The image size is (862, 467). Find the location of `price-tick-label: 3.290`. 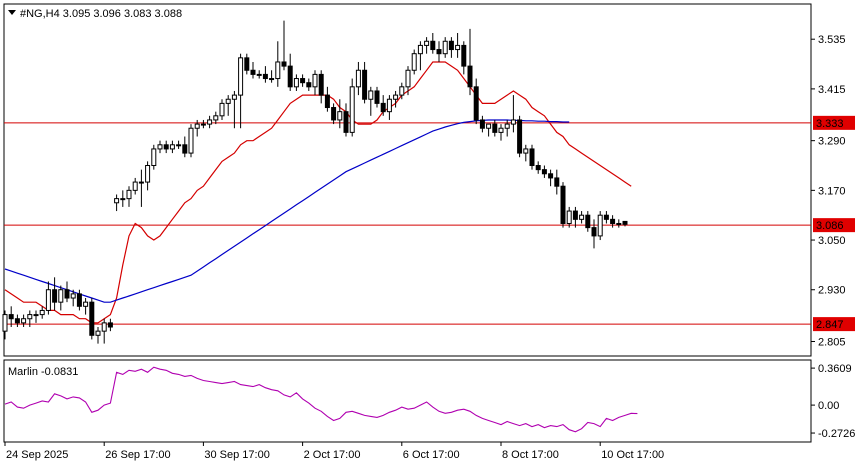

price-tick-label: 3.290 is located at coordinates (832, 142).